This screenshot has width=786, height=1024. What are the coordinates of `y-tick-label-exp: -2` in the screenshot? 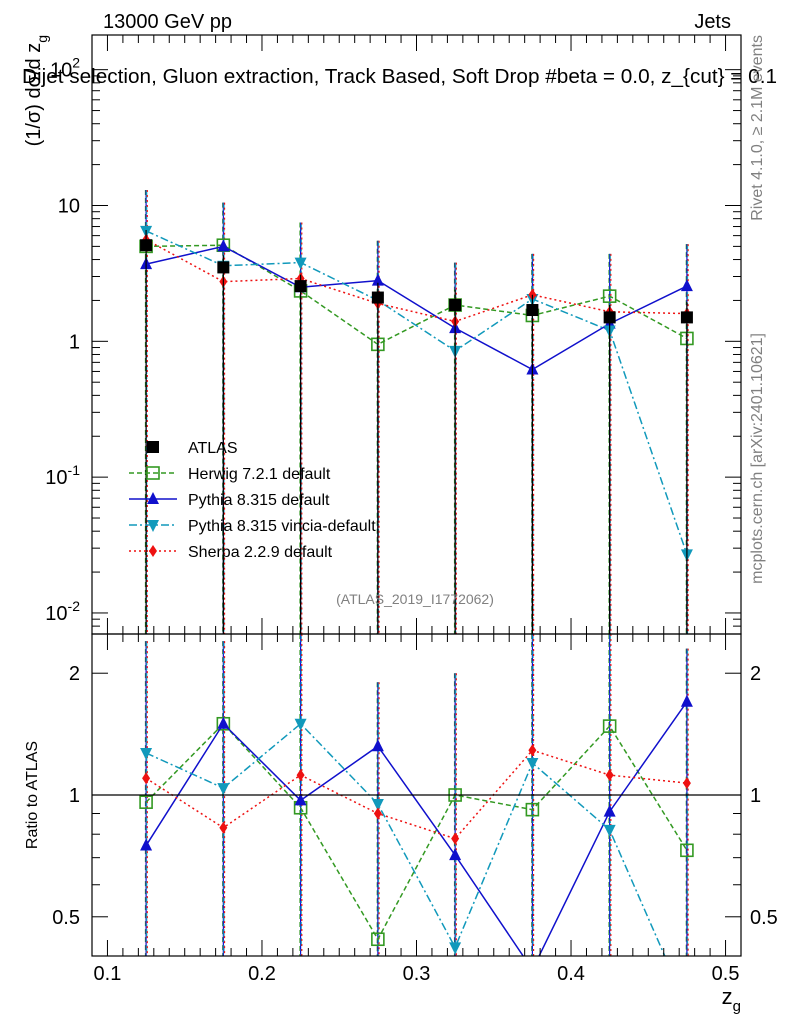 It's located at (74, 606).